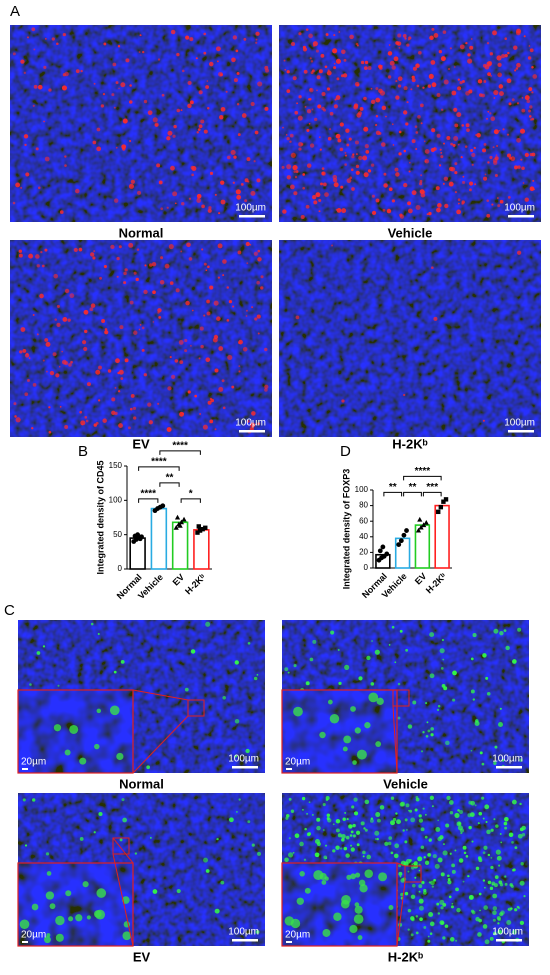 The width and height of the screenshot is (550, 975). Describe the element at coordinates (420, 519) in the screenshot. I see `data-point` at that location.